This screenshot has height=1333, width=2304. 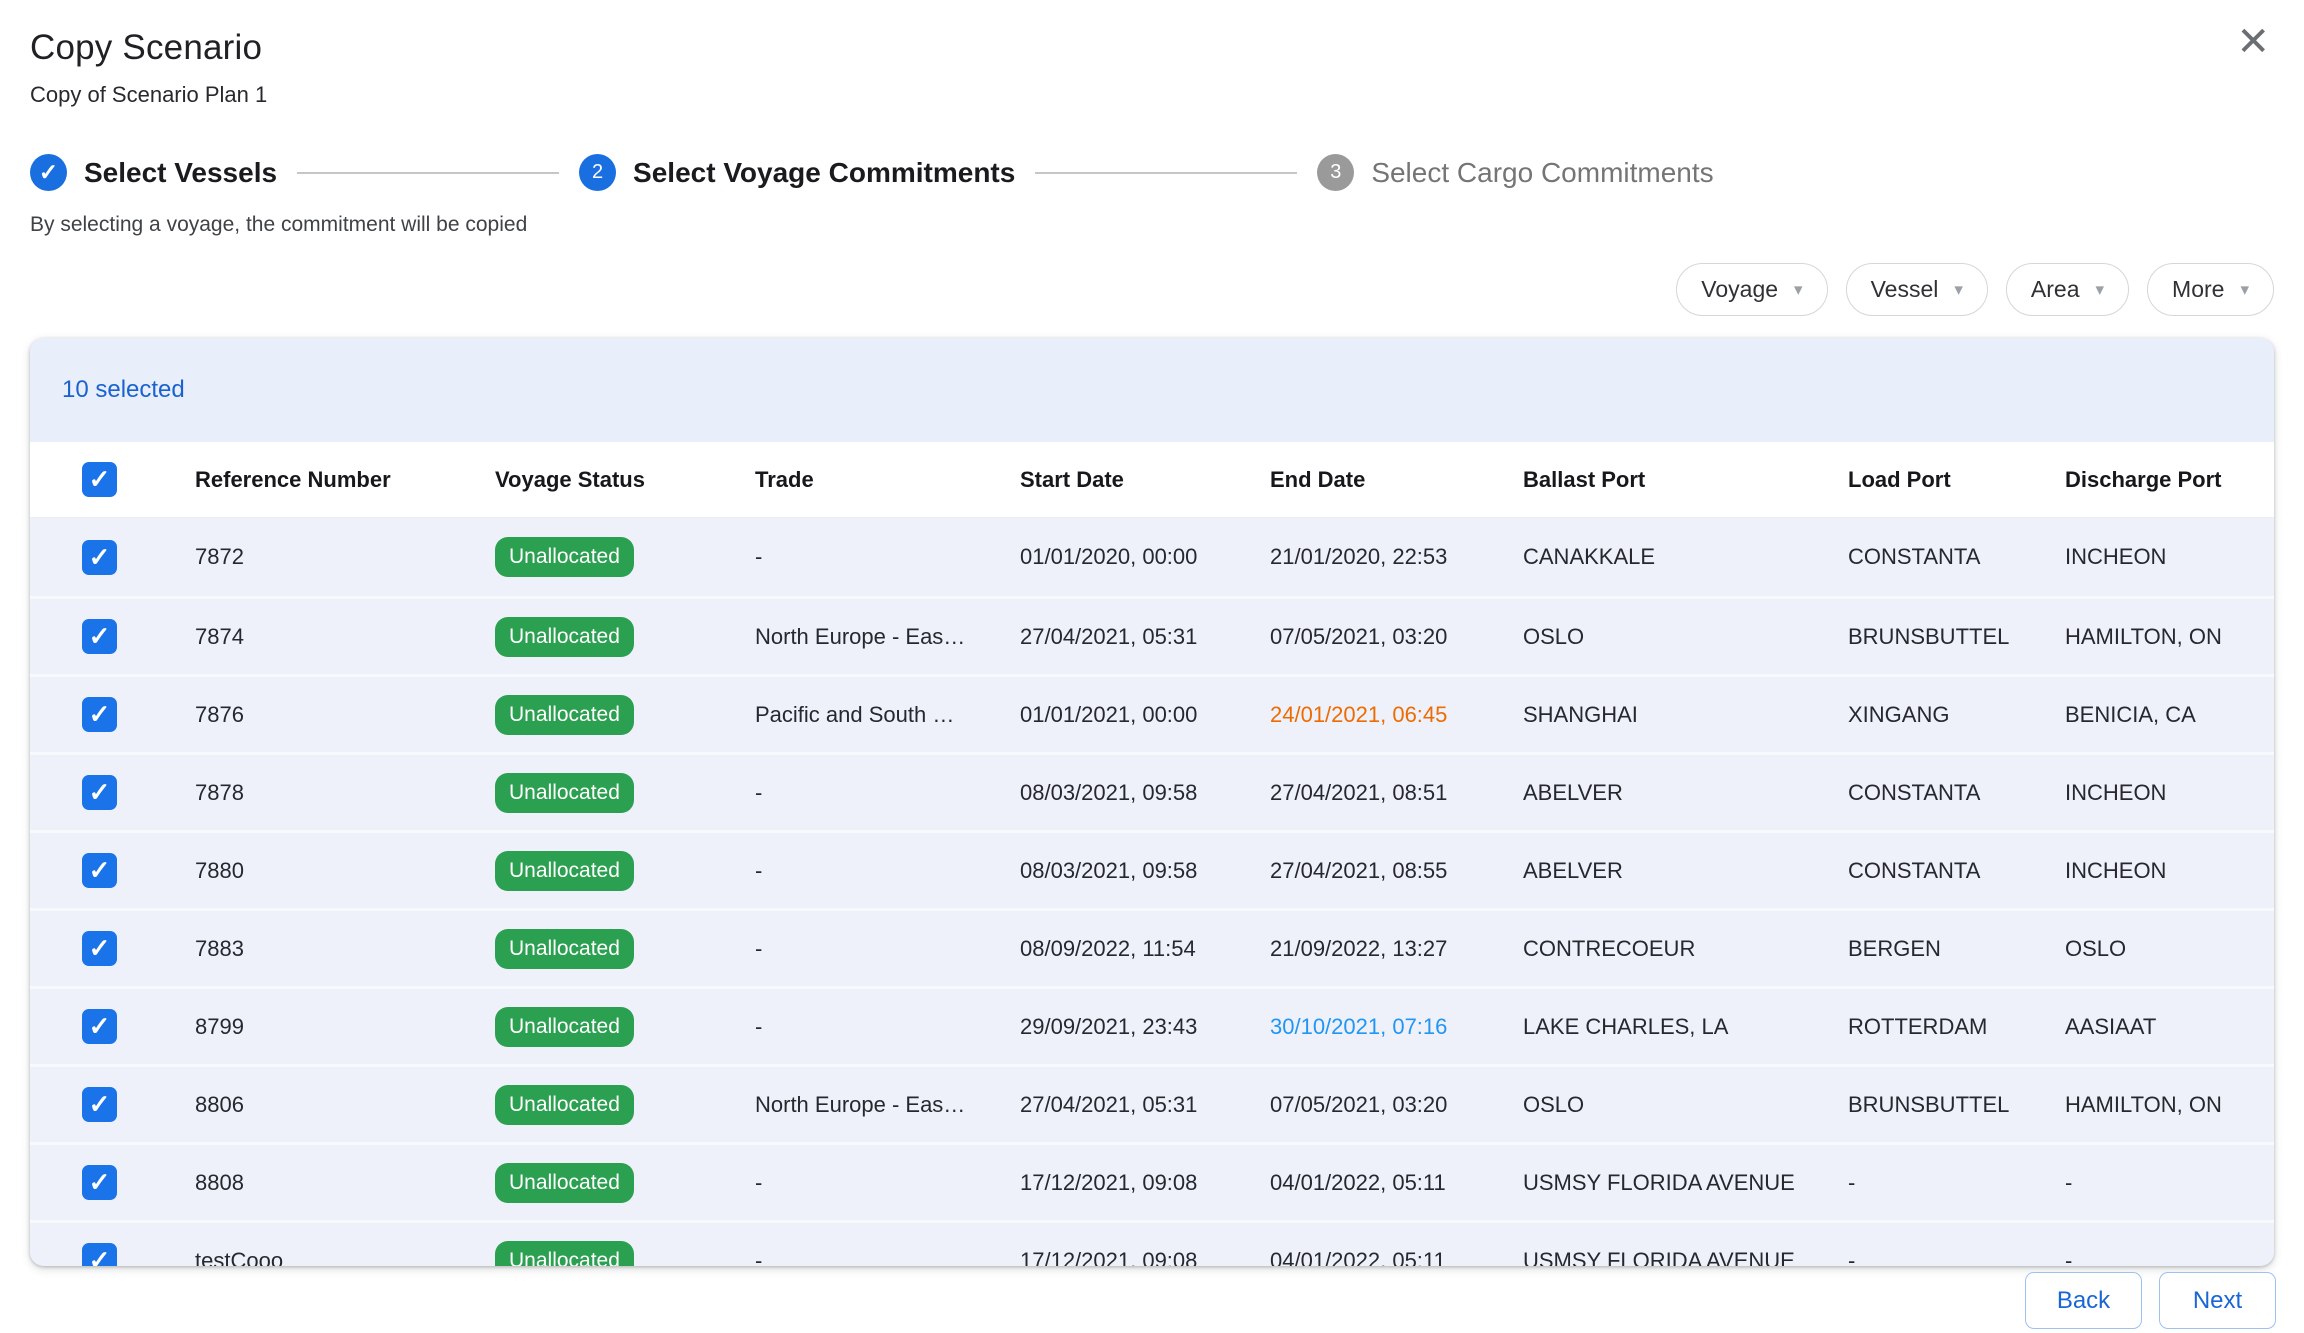 I want to click on filters-row: Voyage ▾ Vessel ▾ Area ▾ More ▾, so click(x=1152, y=289).